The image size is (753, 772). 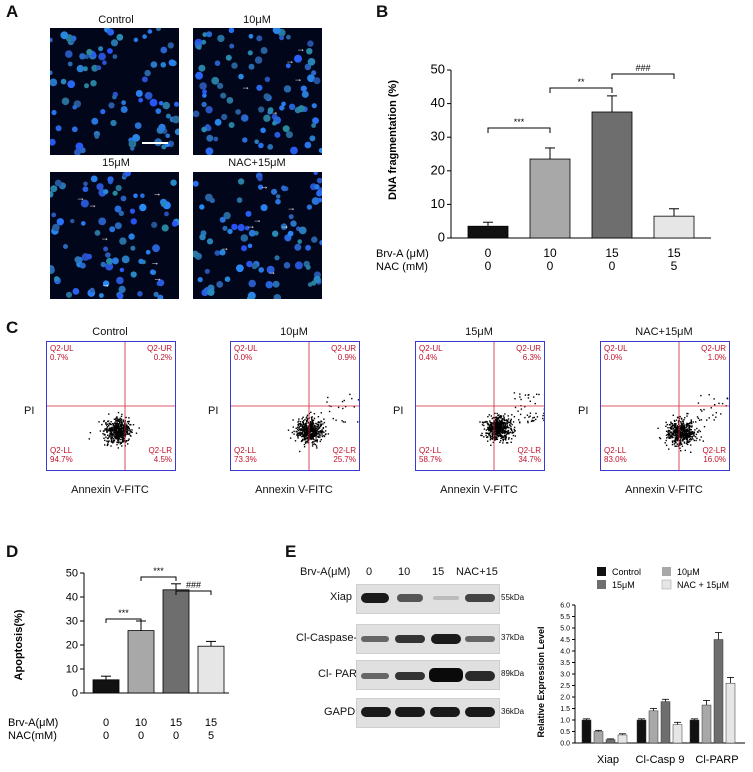 I want to click on chart-b-row1-label: Brv-A (μM), so click(x=402, y=254).